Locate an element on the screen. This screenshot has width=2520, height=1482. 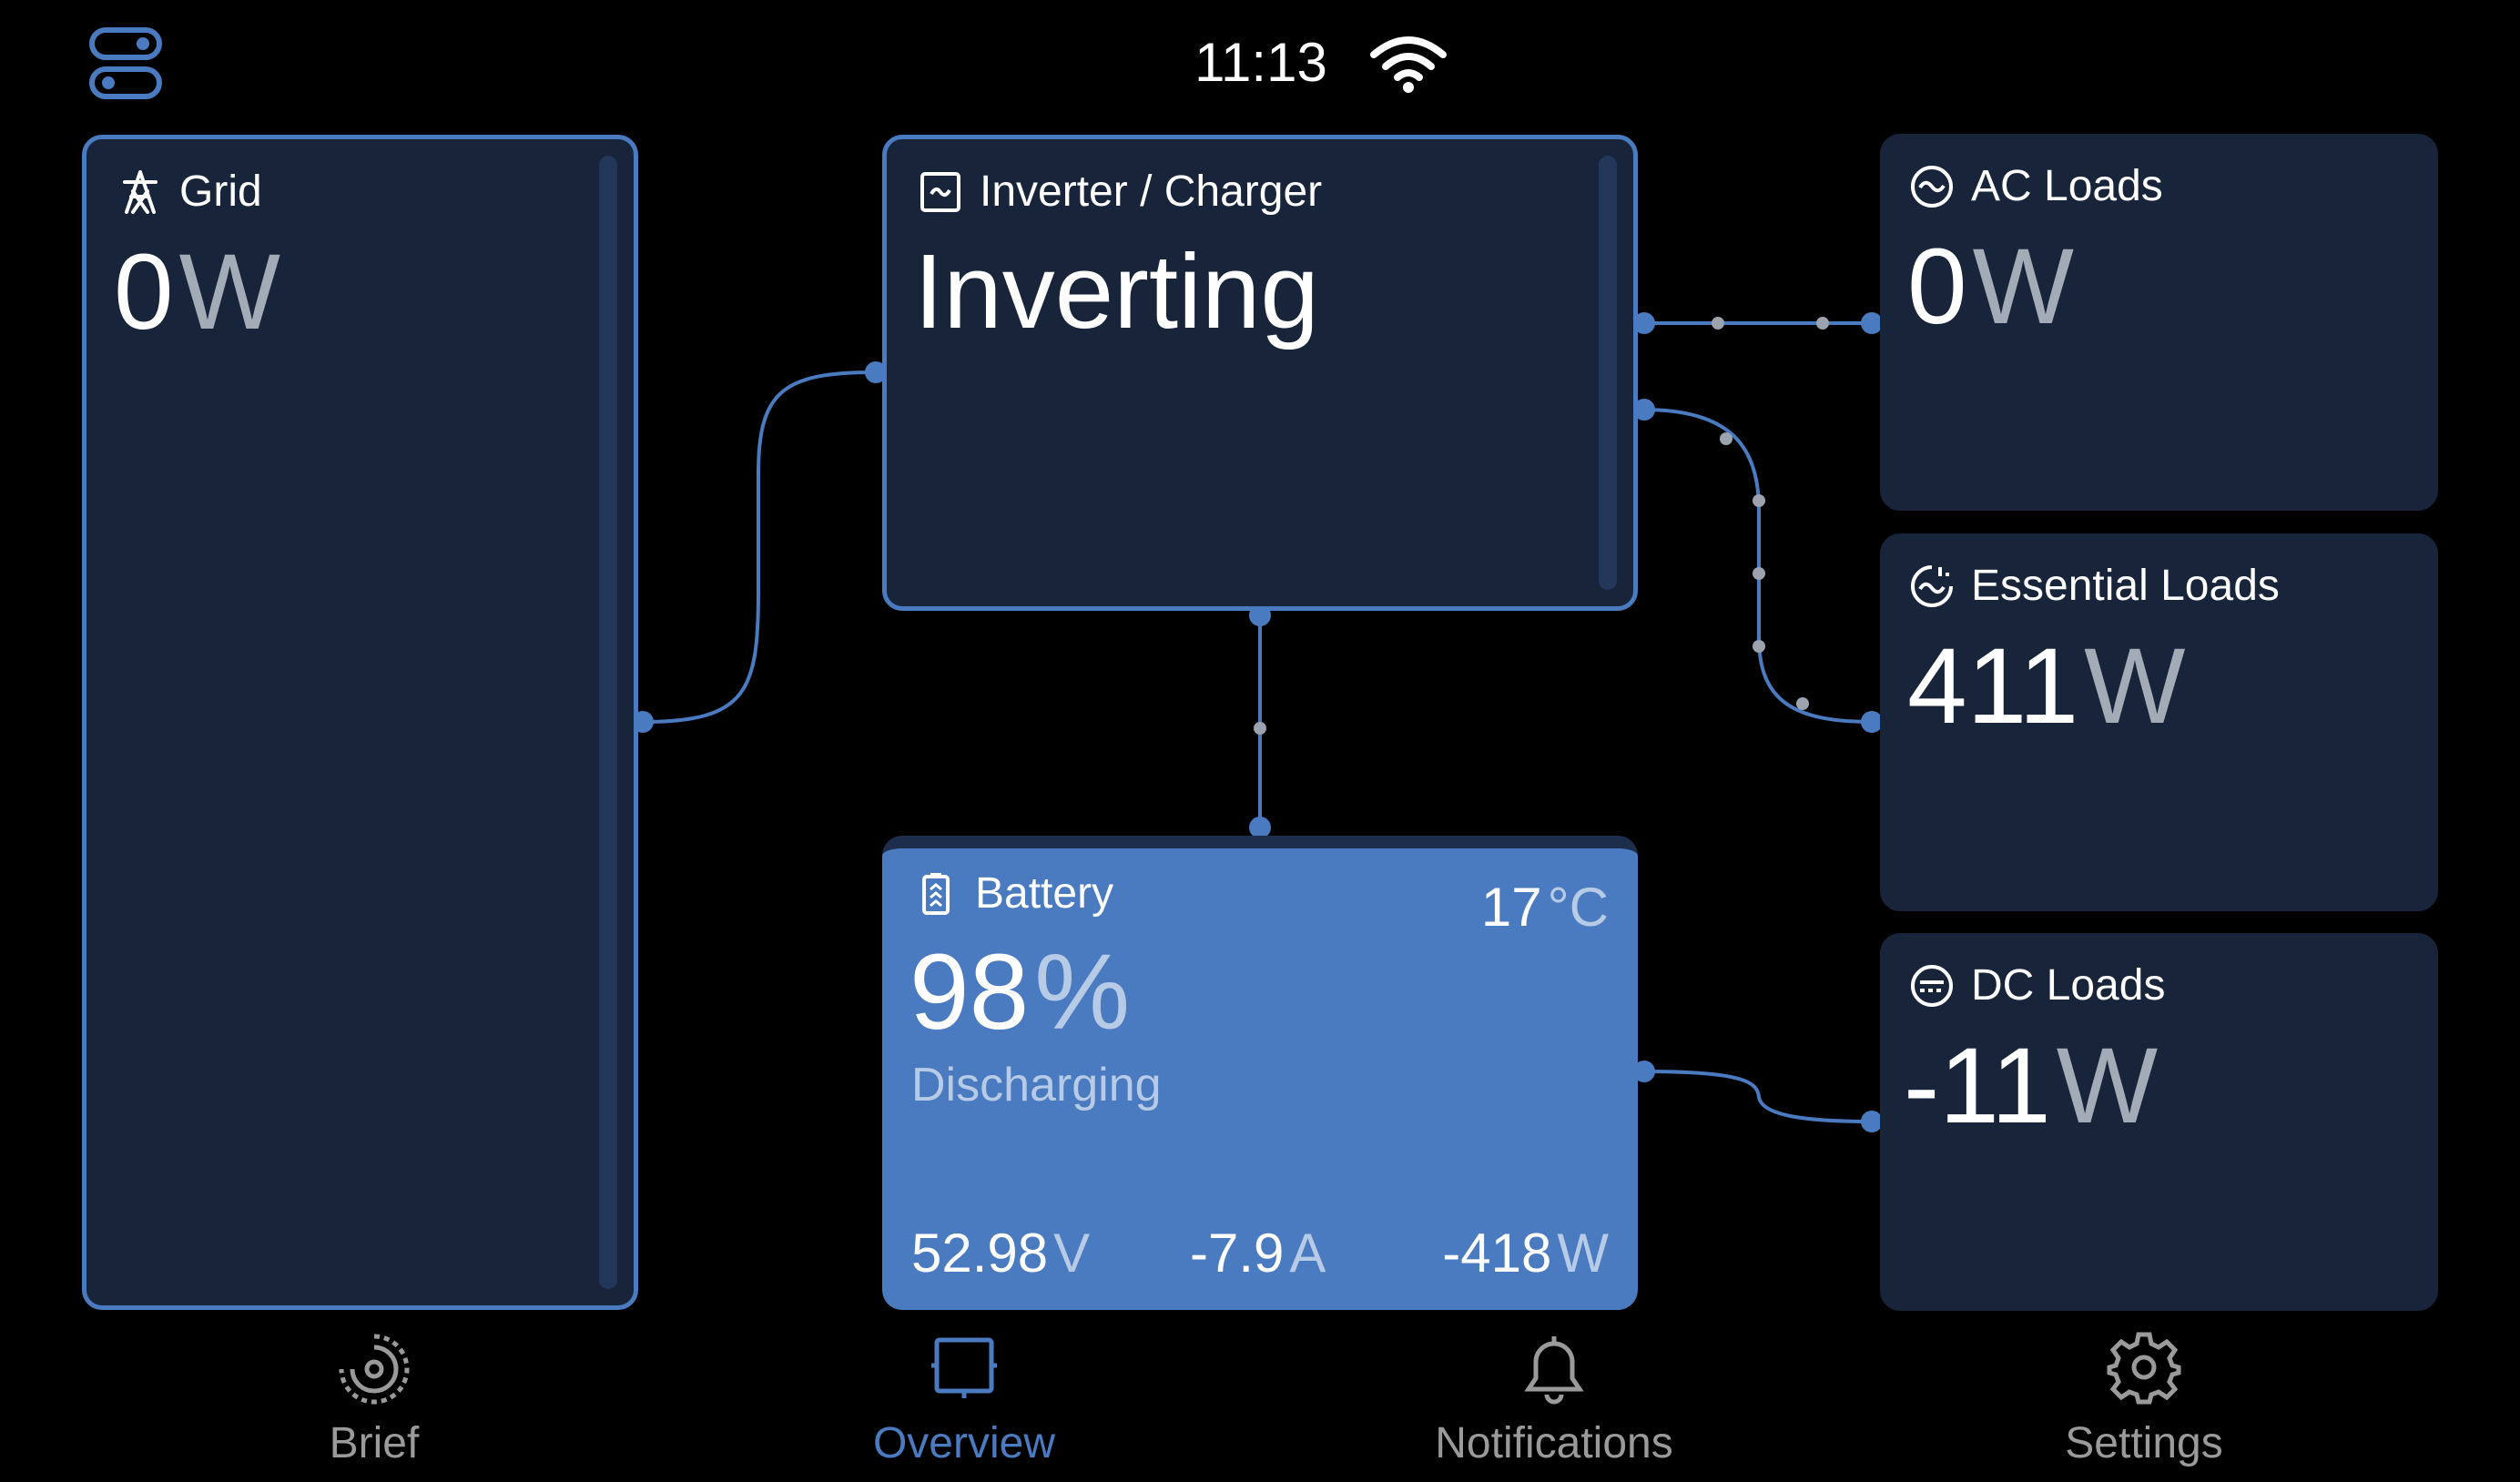
essential-loads-power: 411W is located at coordinates (2046, 686).